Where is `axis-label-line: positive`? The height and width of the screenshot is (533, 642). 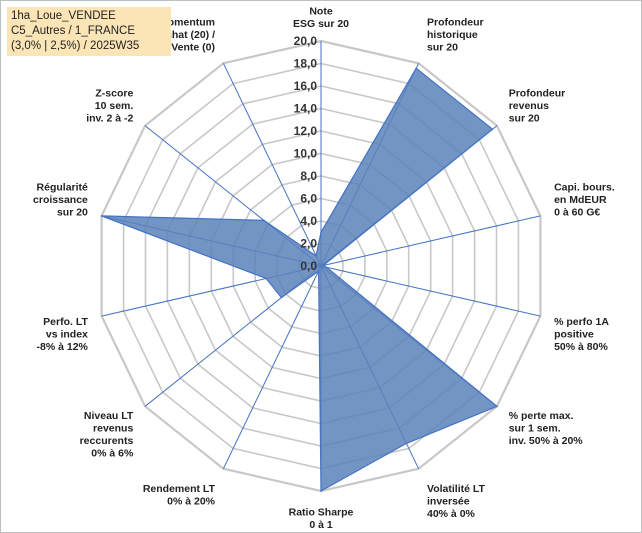 axis-label-line: positive is located at coordinates (574, 334).